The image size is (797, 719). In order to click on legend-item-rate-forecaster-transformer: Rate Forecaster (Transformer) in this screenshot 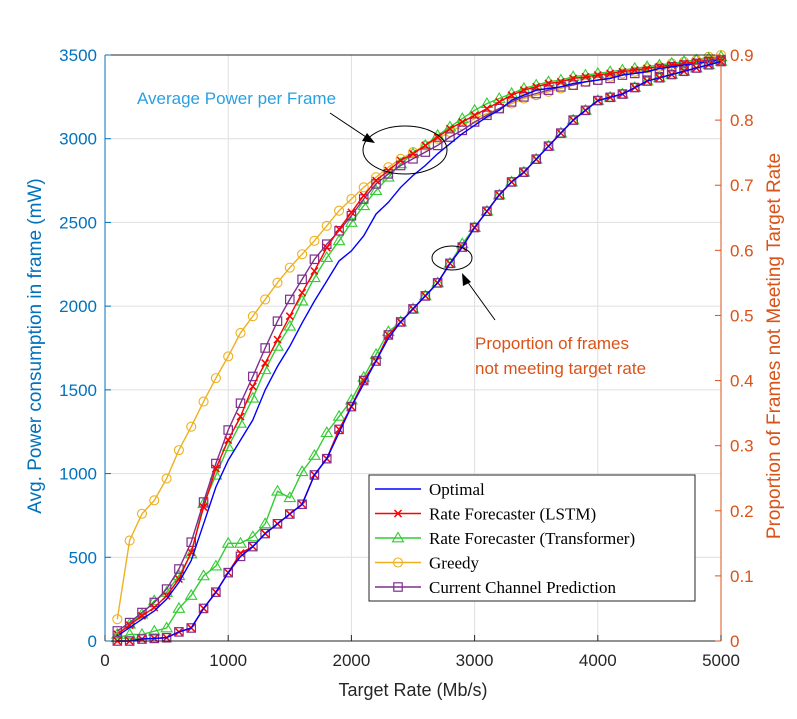, I will do `click(505, 538)`.